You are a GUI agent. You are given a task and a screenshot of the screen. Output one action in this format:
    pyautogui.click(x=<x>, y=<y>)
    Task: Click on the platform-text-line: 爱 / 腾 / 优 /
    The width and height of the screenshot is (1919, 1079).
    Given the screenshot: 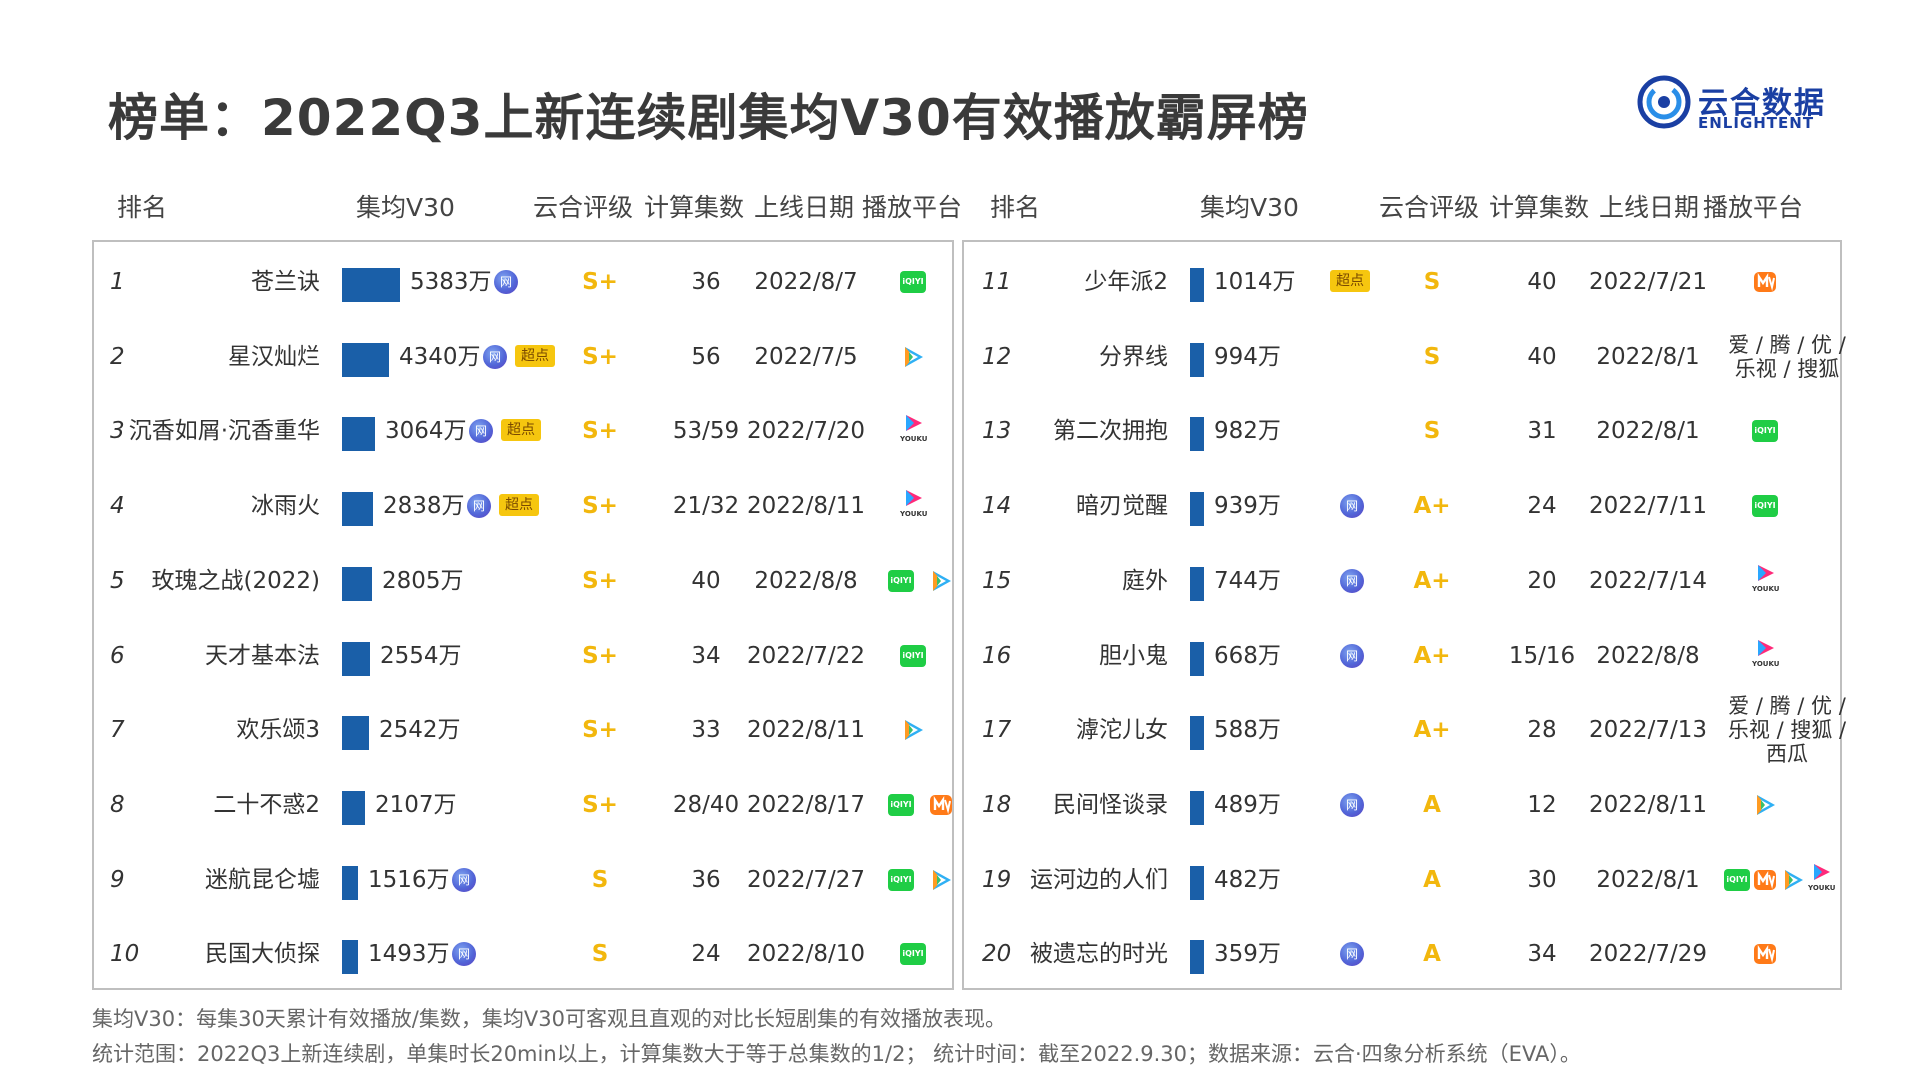 What is the action you would take?
    pyautogui.click(x=1787, y=345)
    